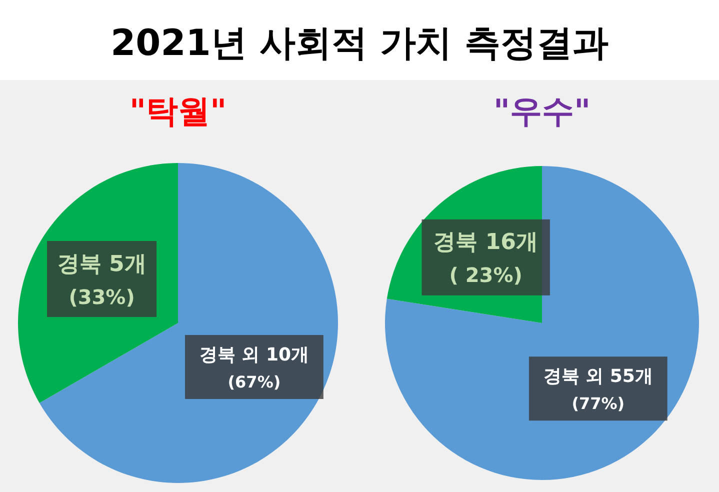  What do you see at coordinates (178, 111) in the screenshot?
I see `chart-subtitle: "탁월"` at bounding box center [178, 111].